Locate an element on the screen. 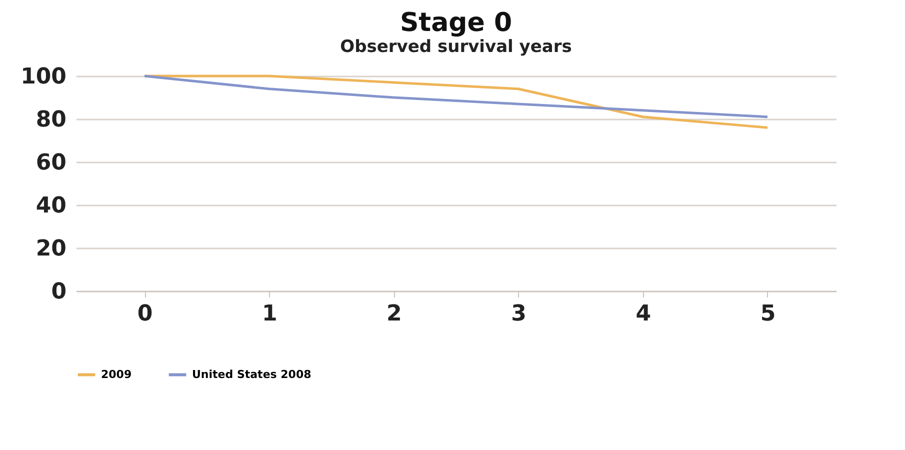  x-tick-label: 5 is located at coordinates (768, 314).